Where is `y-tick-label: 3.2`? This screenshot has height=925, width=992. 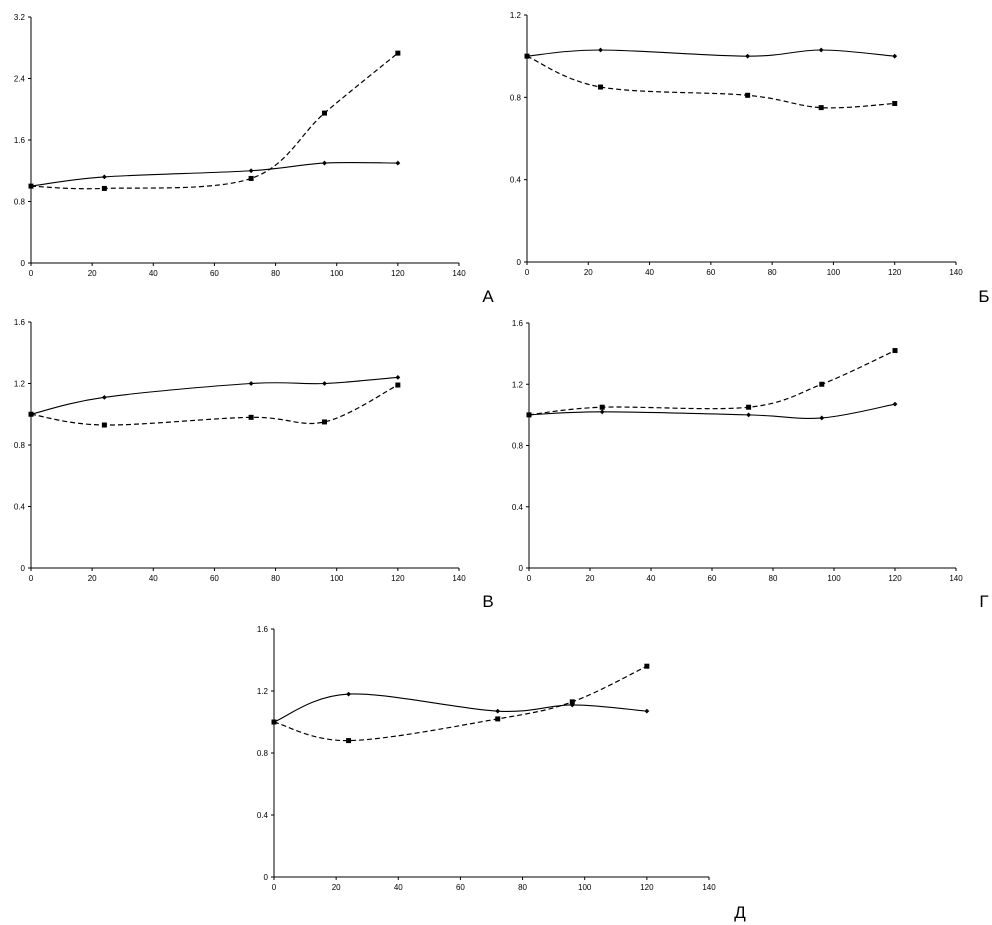
y-tick-label: 3.2 is located at coordinates (20, 17).